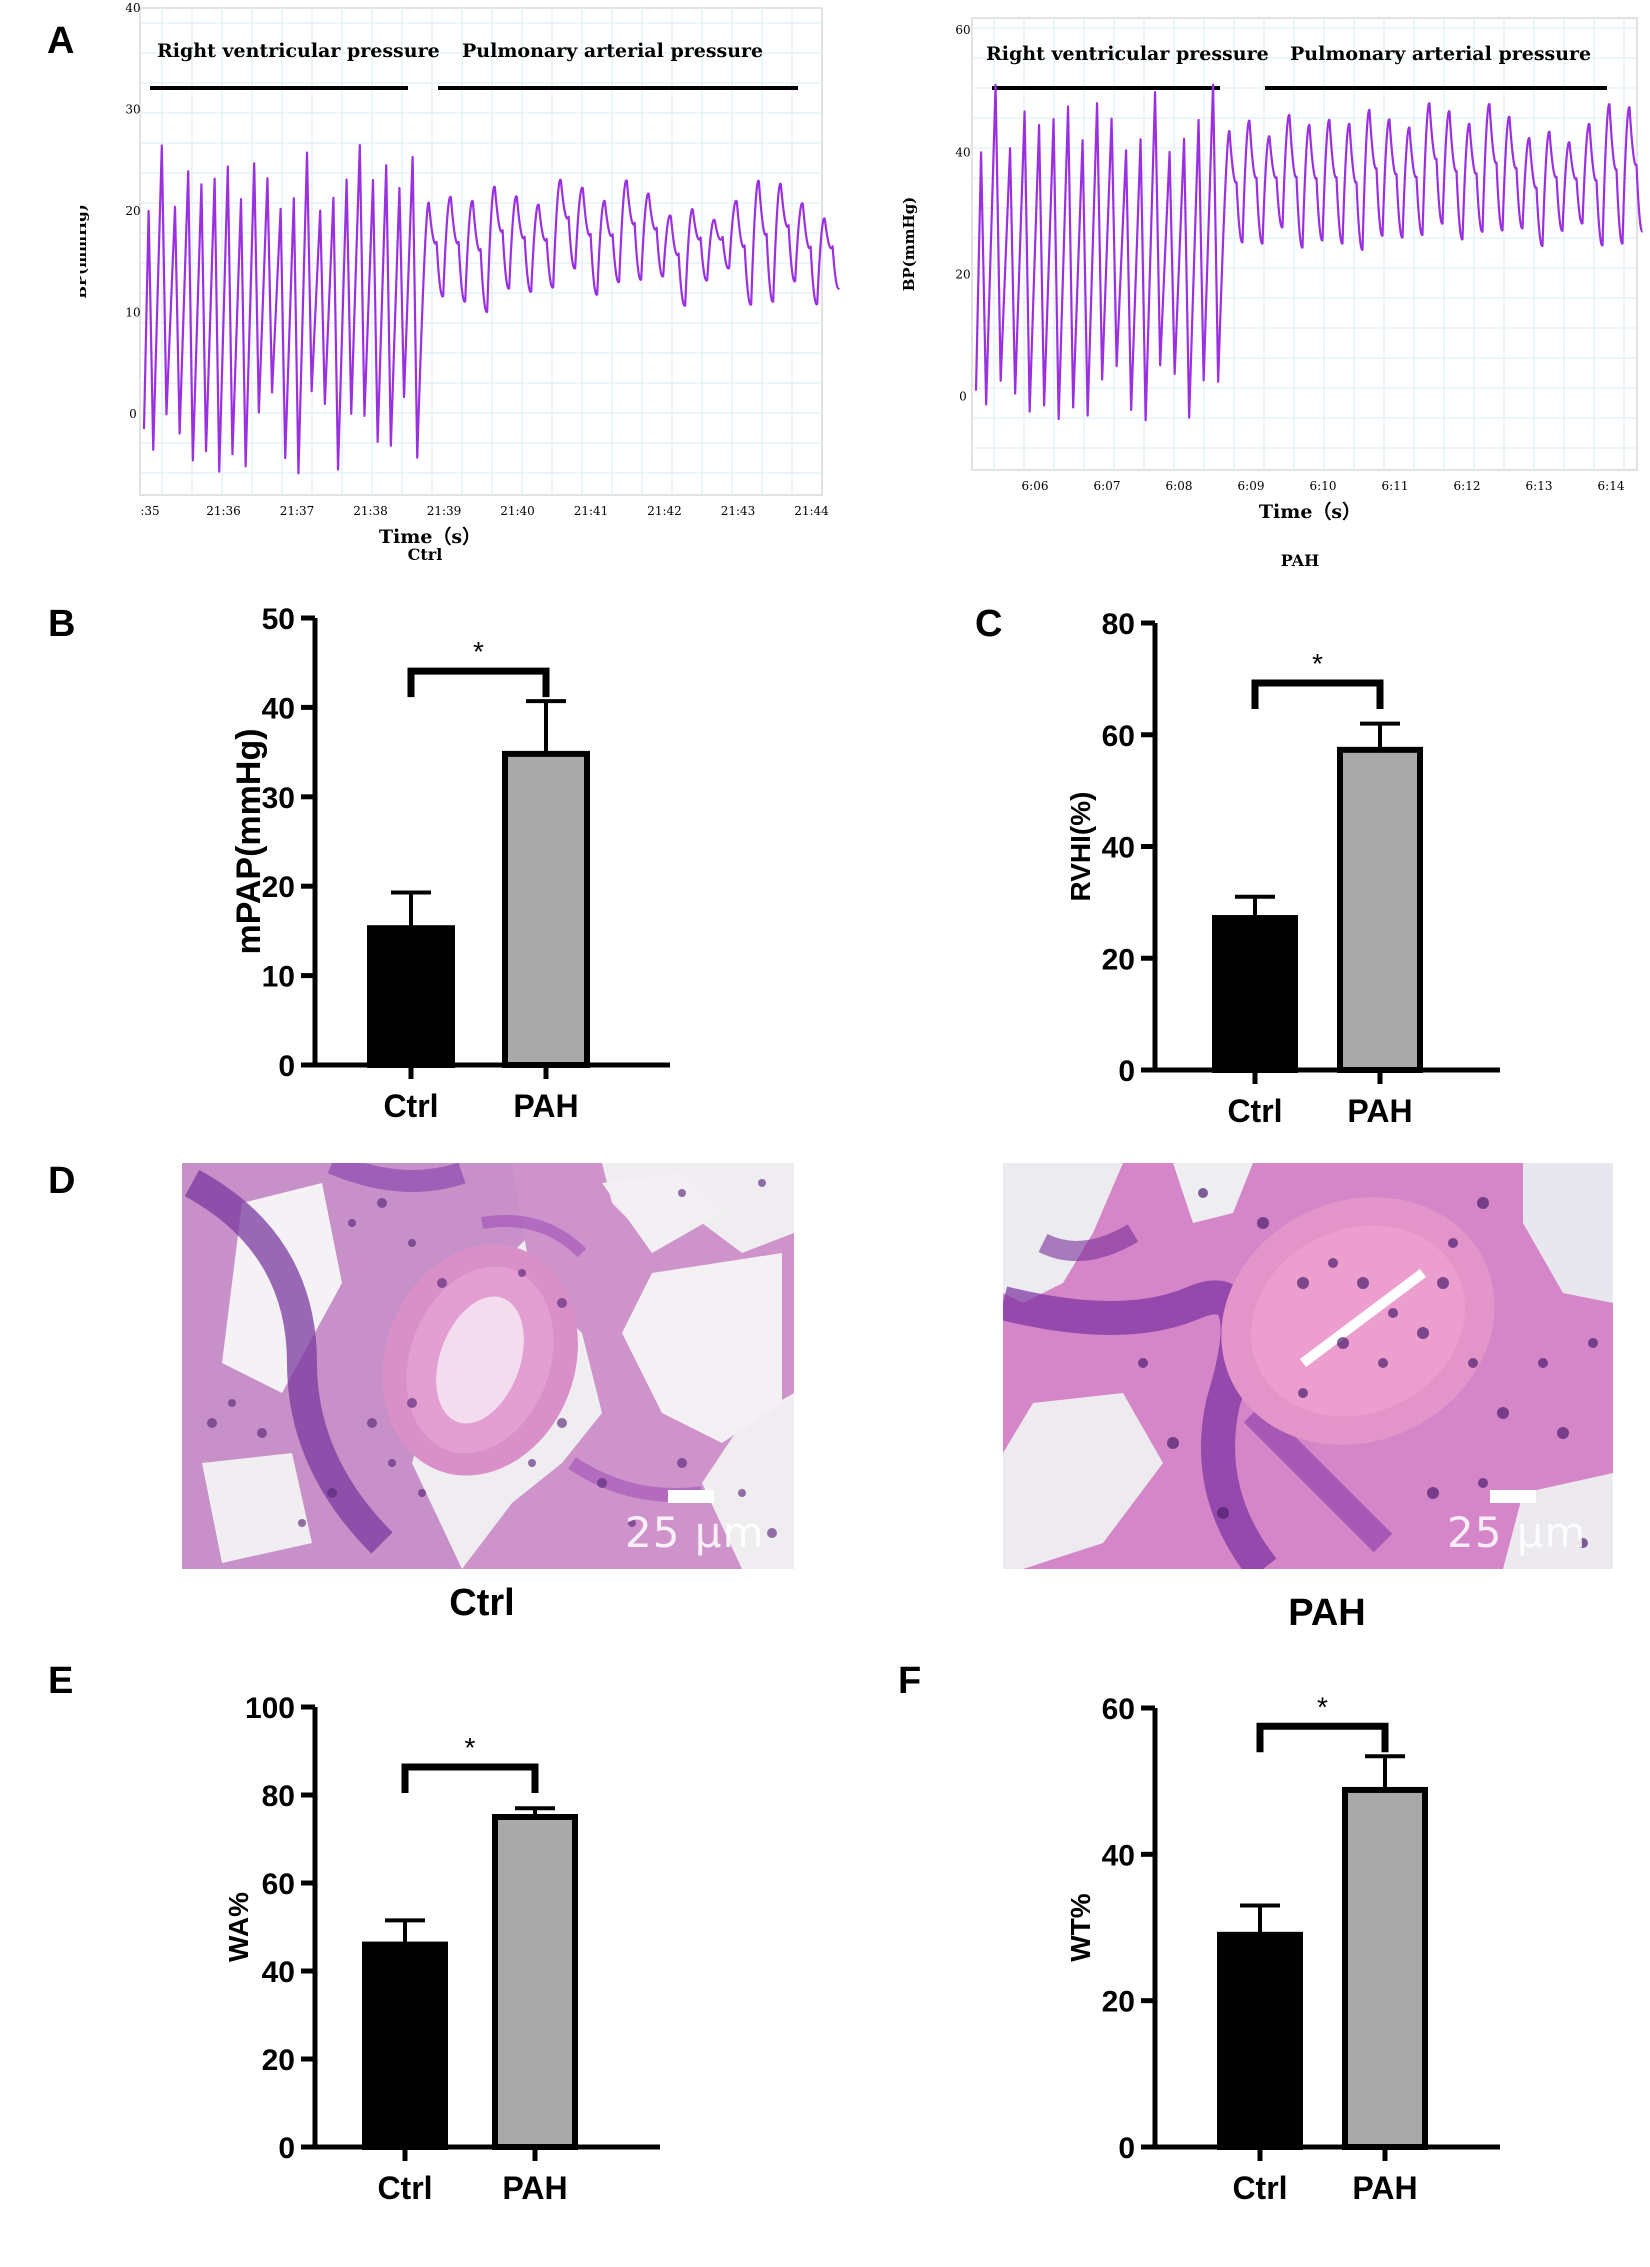 This screenshot has width=1650, height=2267. What do you see at coordinates (238, 1927) in the screenshot?
I see `y-axis-label: WA%` at bounding box center [238, 1927].